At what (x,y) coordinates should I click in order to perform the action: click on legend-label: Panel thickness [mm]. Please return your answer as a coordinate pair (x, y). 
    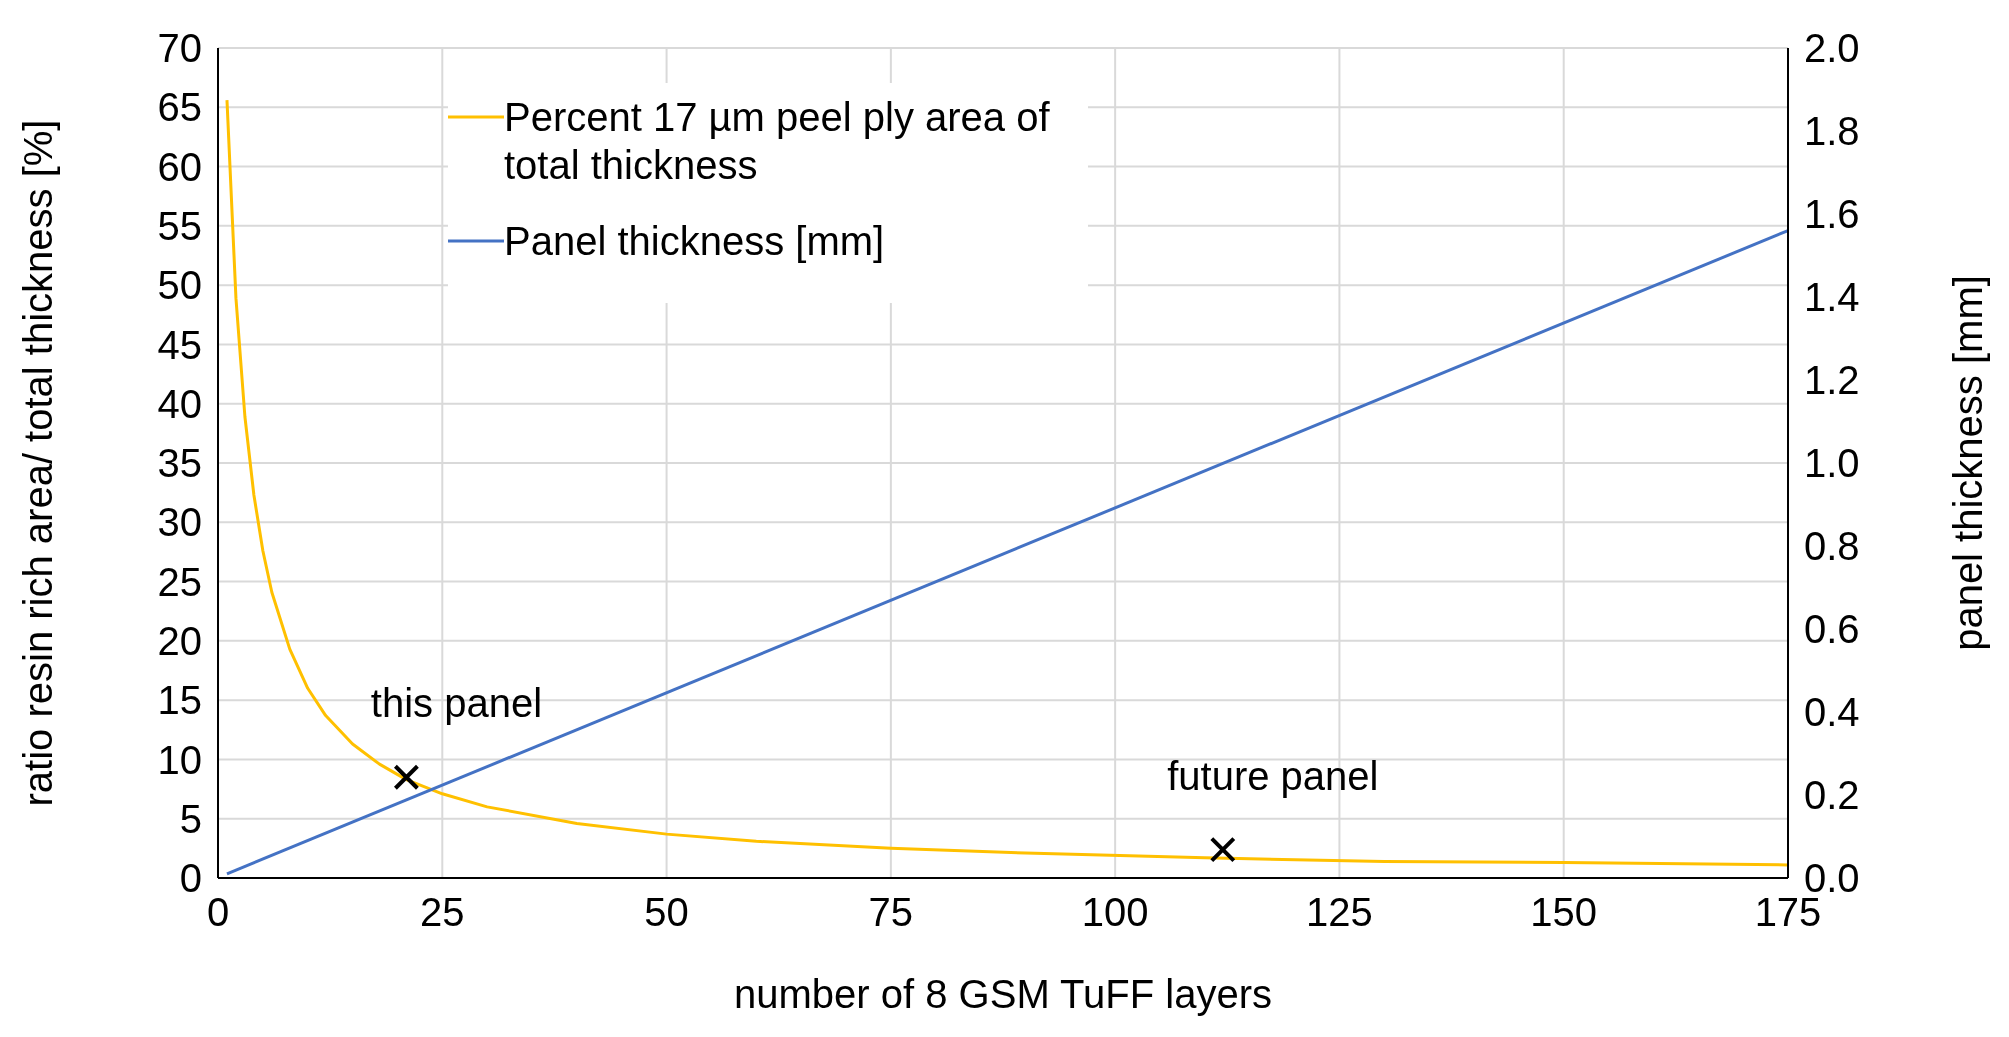
    Looking at the image, I should click on (694, 241).